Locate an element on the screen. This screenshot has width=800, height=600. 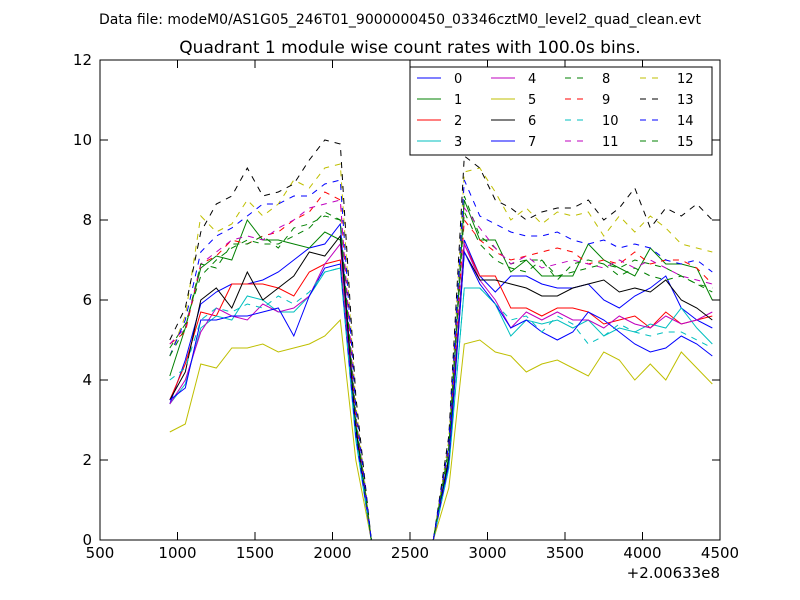
legend-label-1: 1 is located at coordinates (458, 100).